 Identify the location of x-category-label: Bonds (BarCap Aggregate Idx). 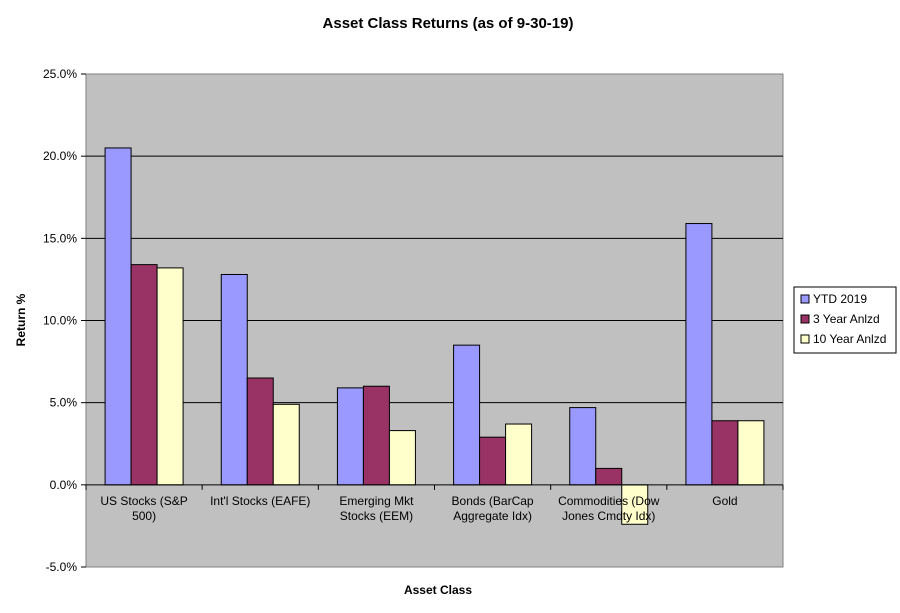
(493, 508).